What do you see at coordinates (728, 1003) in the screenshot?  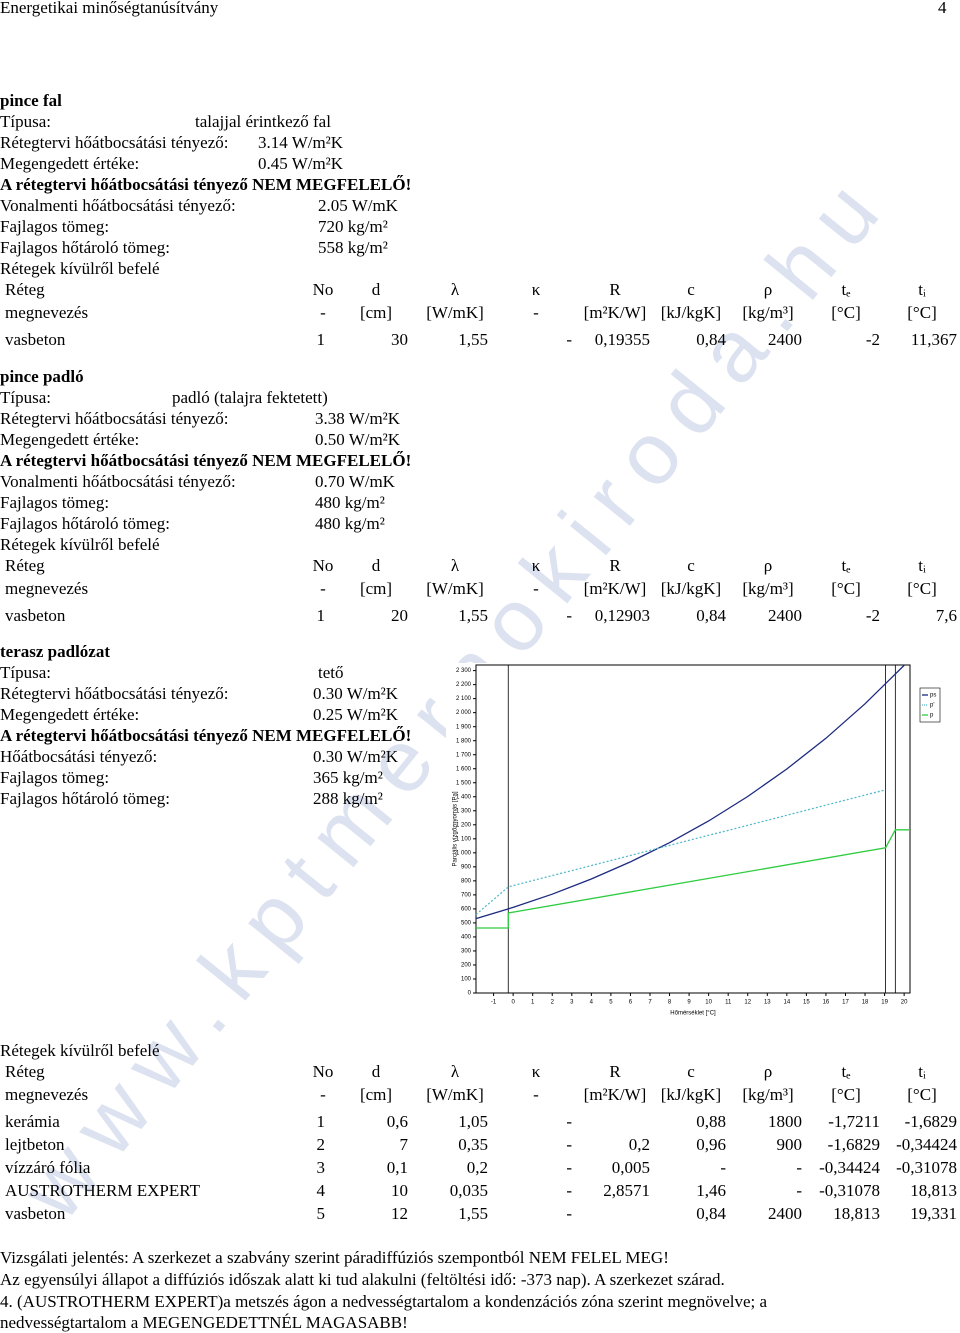 I see `x-tick-label: 11` at bounding box center [728, 1003].